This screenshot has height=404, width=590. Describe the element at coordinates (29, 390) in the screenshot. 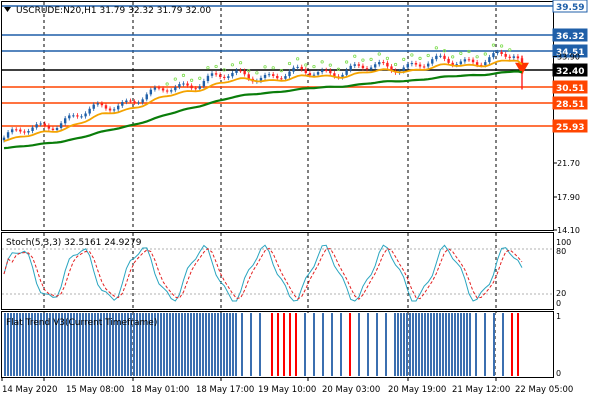

I see `time-label-0: 14 May 2020` at that location.